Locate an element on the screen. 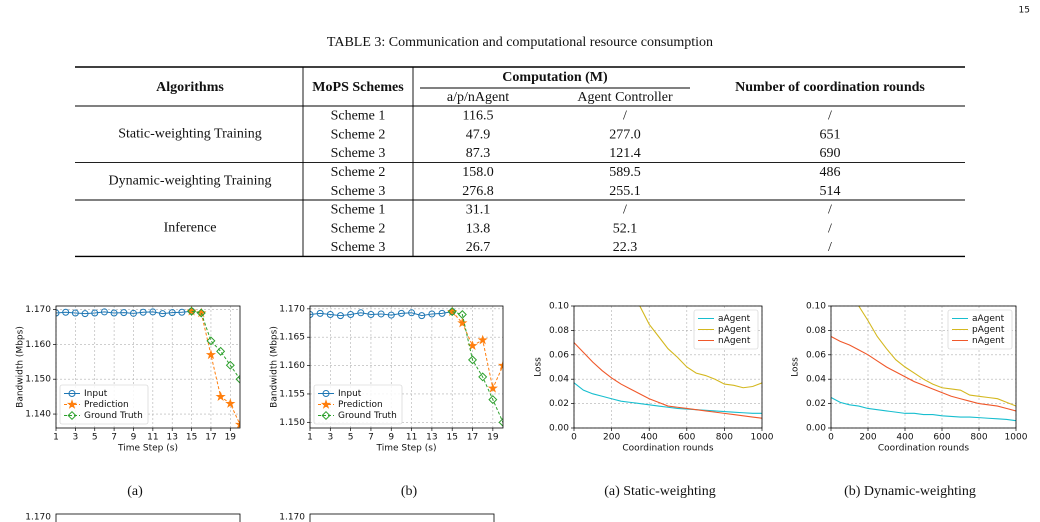 The image size is (1040, 522). table-cell: Computation (M) is located at coordinates (555, 77).